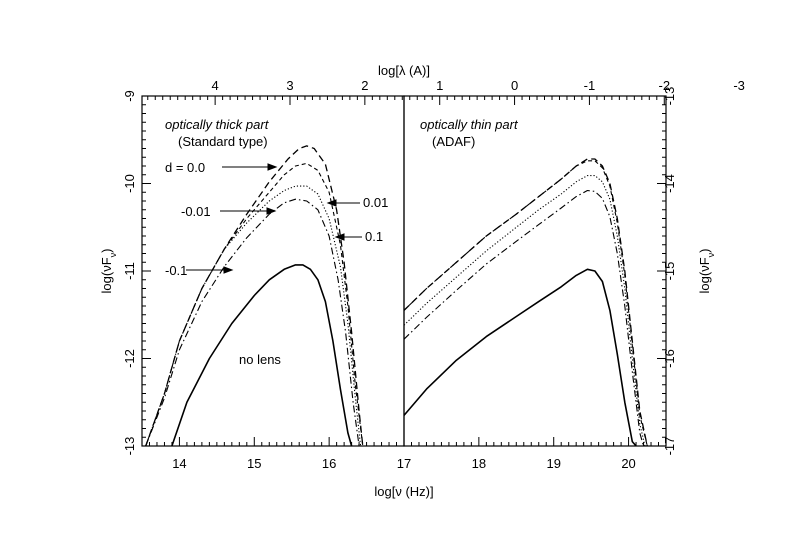  Describe the element at coordinates (176, 270) in the screenshot. I see `annotation-minus-0.1: -0.1` at that location.